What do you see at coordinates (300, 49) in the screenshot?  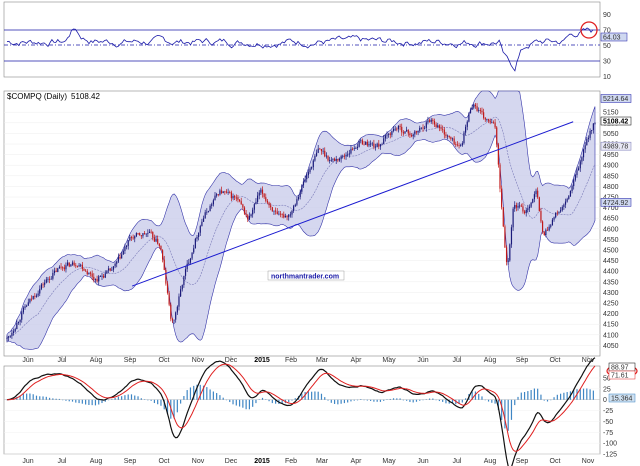 I see `rsi-line` at bounding box center [300, 49].